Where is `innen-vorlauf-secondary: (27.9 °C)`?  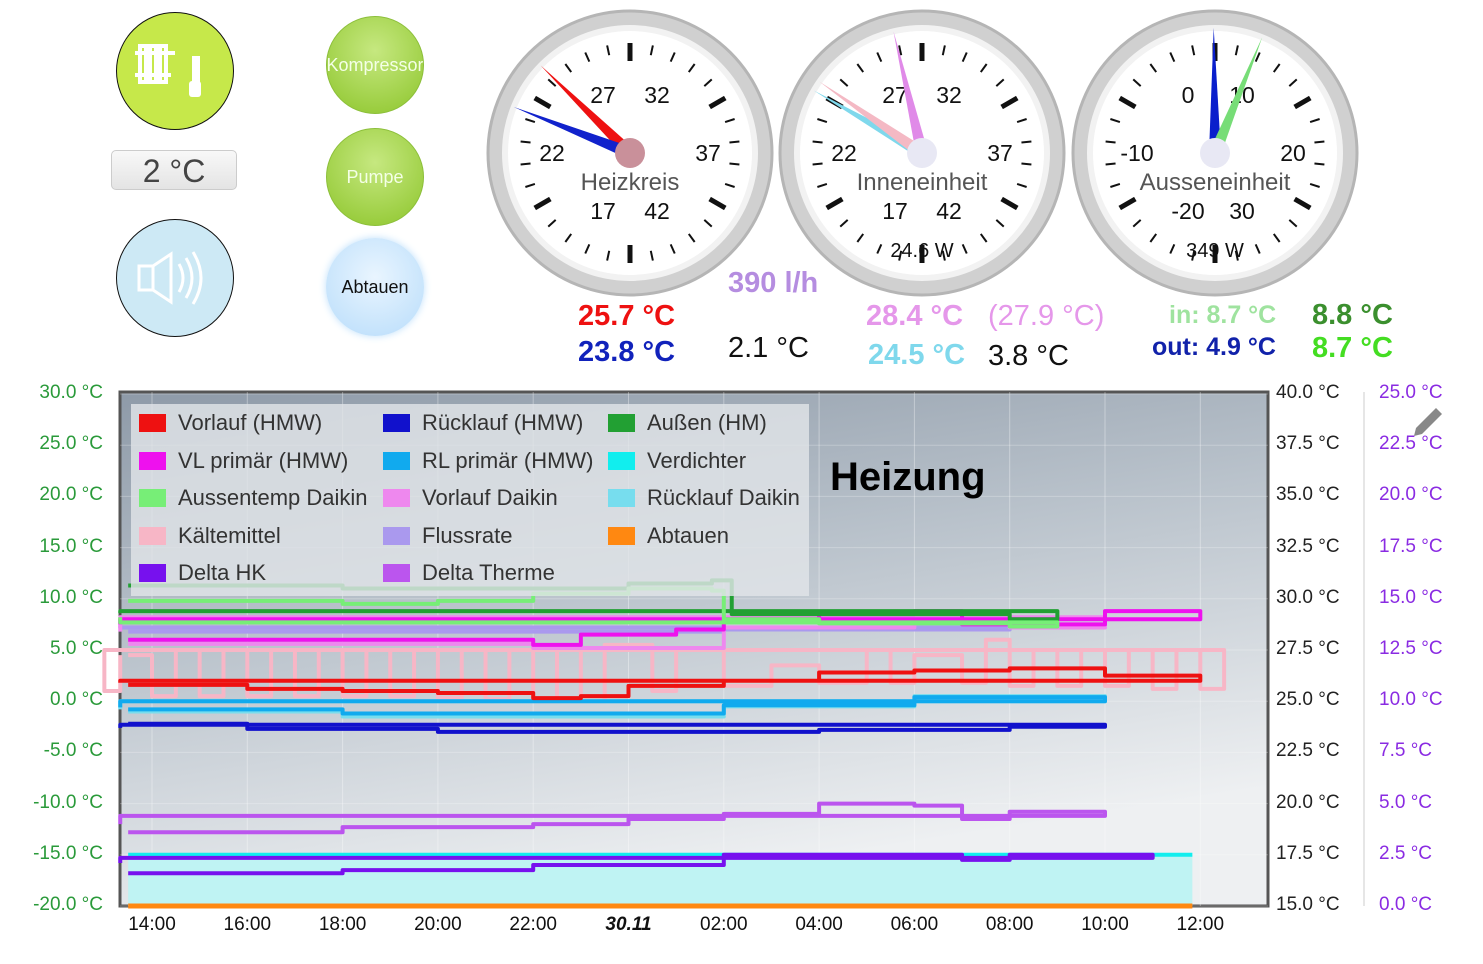 innen-vorlauf-secondary: (27.9 °C) is located at coordinates (1046, 316).